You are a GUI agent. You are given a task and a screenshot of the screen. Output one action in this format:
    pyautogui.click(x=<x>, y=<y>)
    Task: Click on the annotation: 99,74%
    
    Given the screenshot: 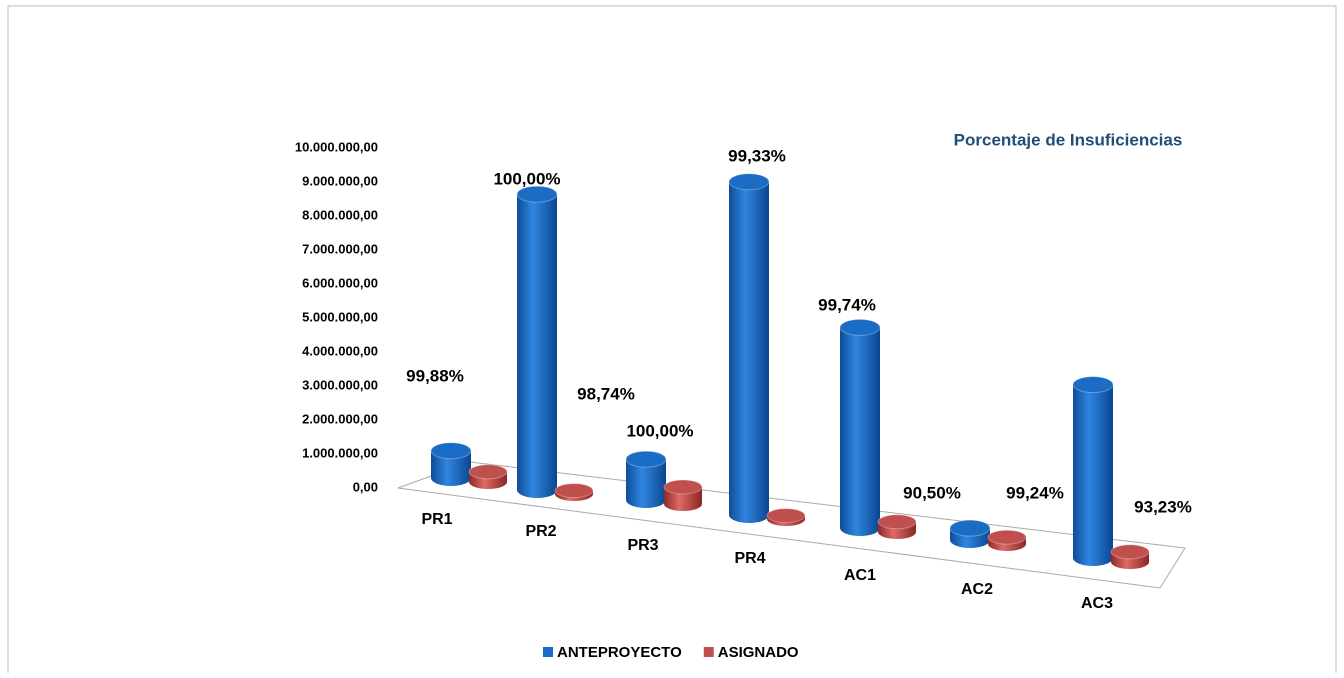 What is the action you would take?
    pyautogui.click(x=847, y=304)
    